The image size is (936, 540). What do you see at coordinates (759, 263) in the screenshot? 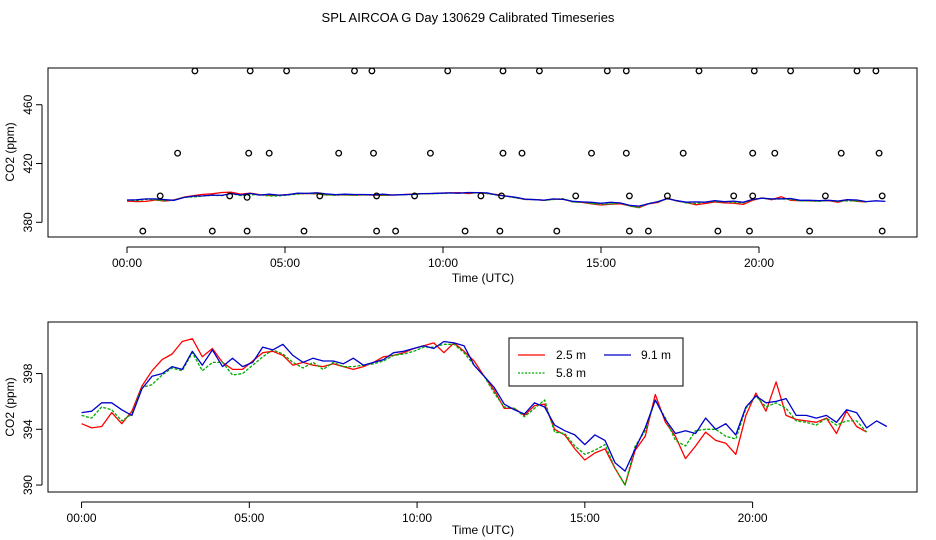
I see `top-x-tick-label: 20:00` at bounding box center [759, 263].